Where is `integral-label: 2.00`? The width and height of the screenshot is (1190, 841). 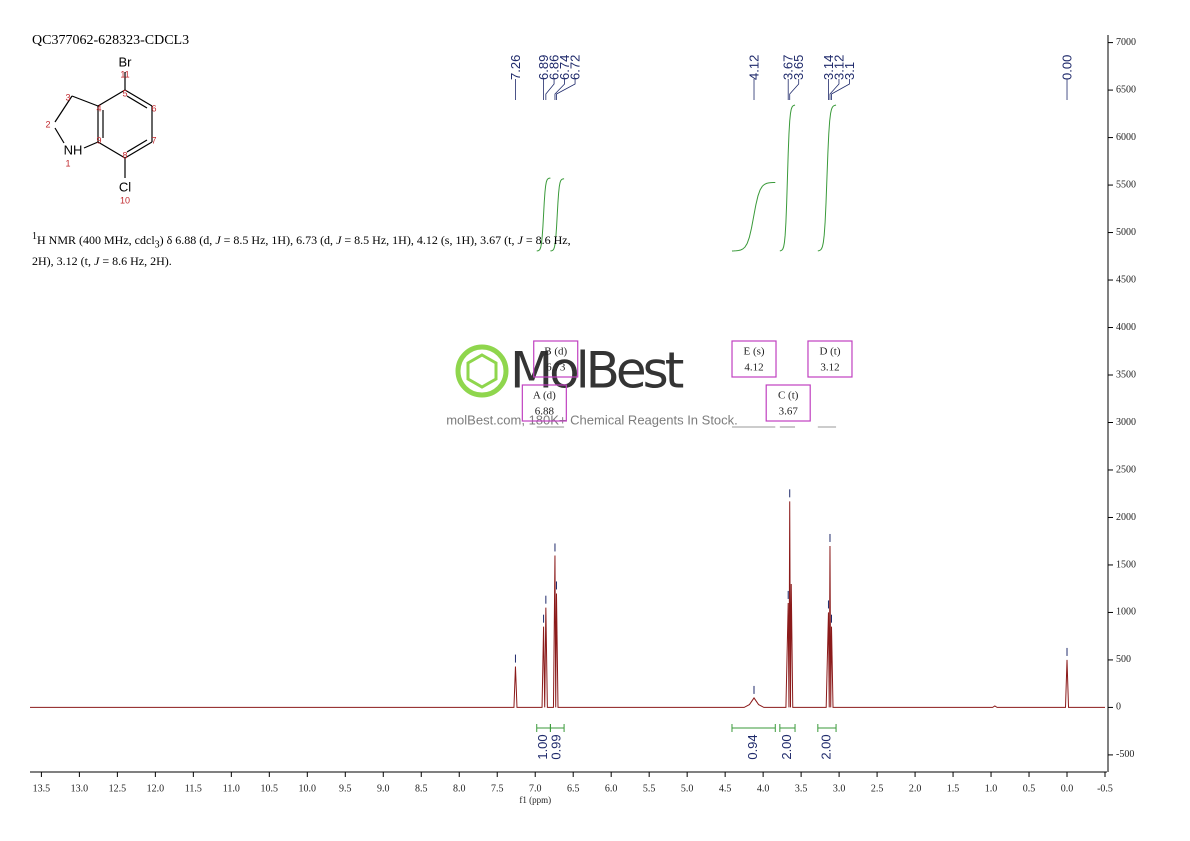 integral-label: 2.00 is located at coordinates (786, 746).